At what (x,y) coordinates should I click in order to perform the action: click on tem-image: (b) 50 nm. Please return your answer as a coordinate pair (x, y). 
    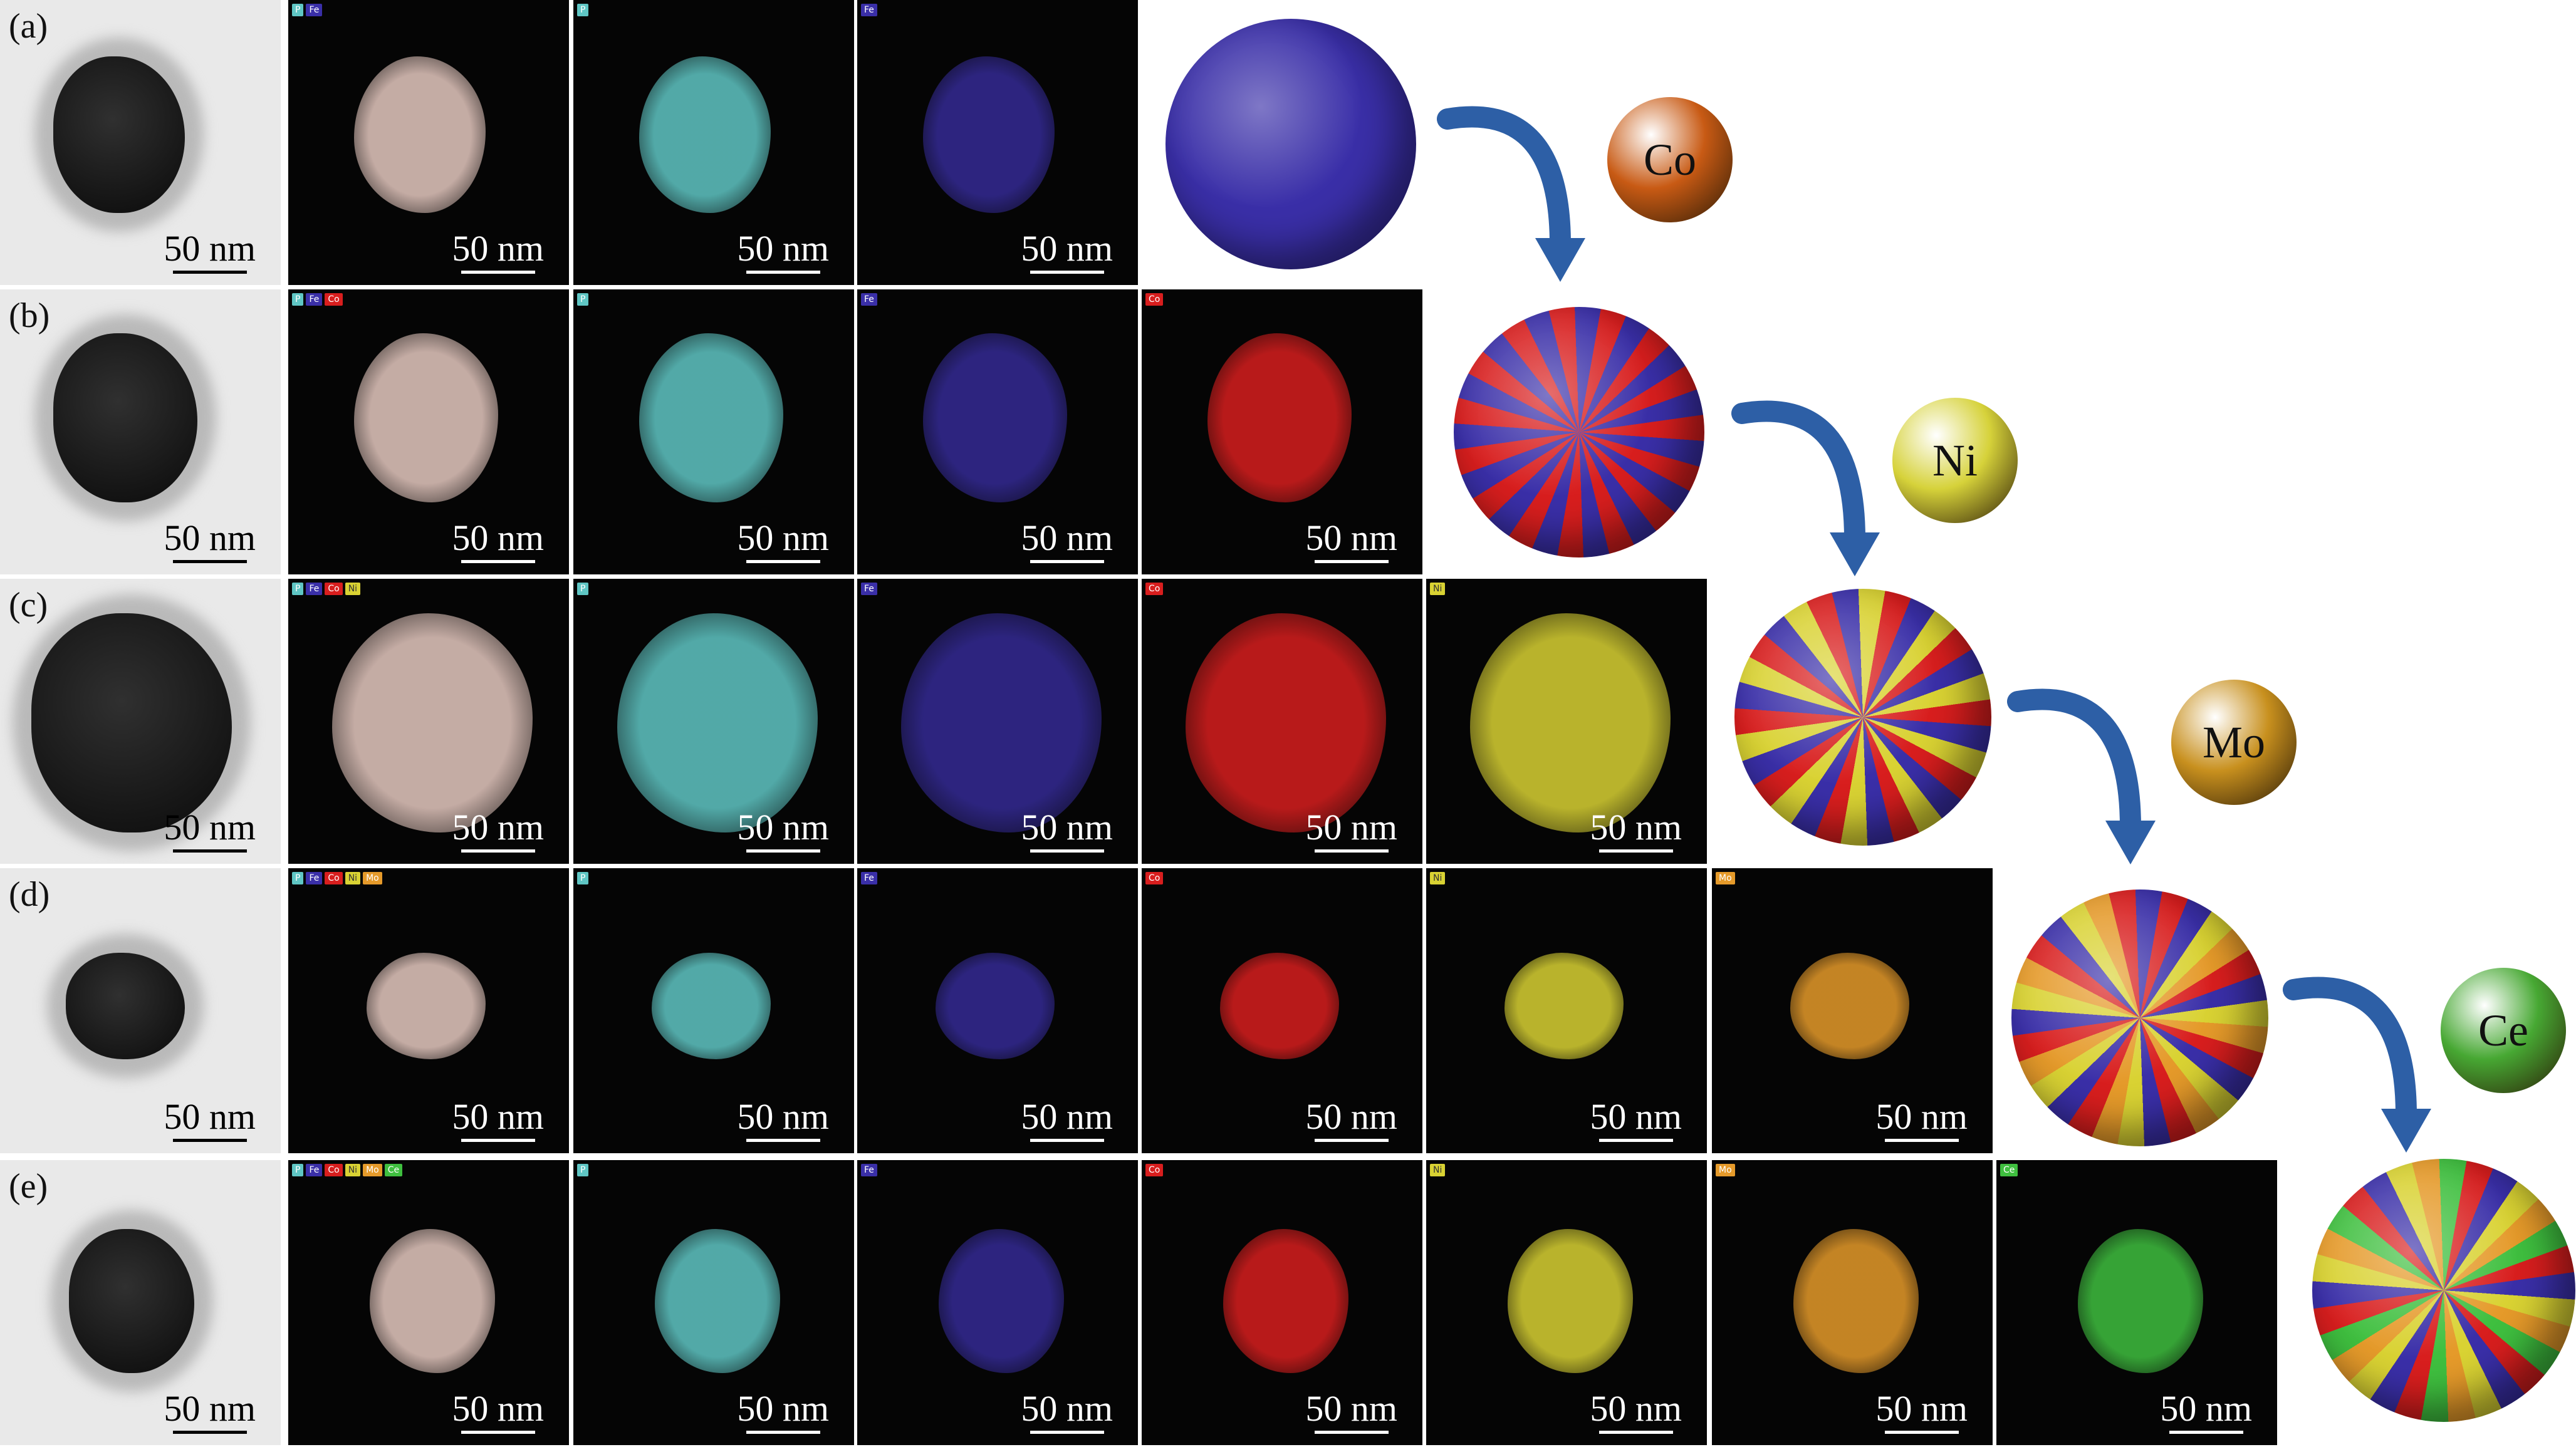
    Looking at the image, I should click on (140, 432).